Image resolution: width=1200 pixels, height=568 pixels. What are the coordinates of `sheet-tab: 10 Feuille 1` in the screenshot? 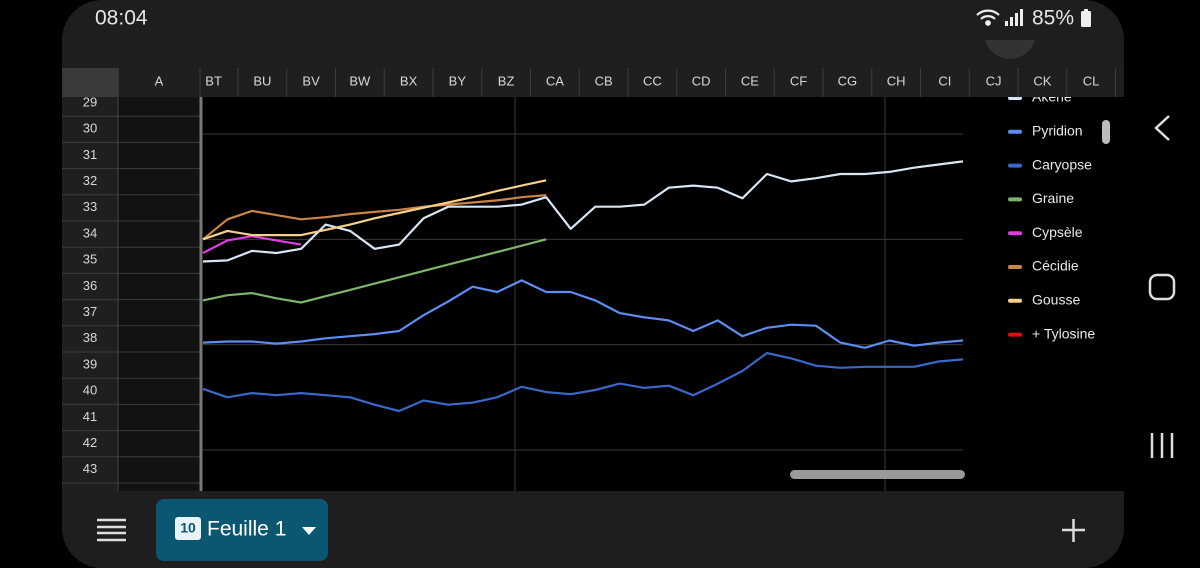 It's located at (242, 530).